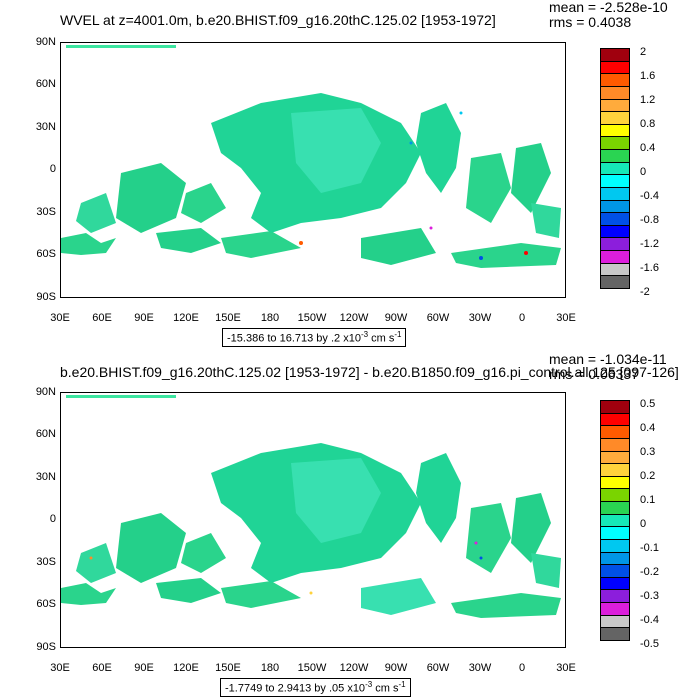  Describe the element at coordinates (228, 668) in the screenshot. I see `lon-label: 150E` at that location.